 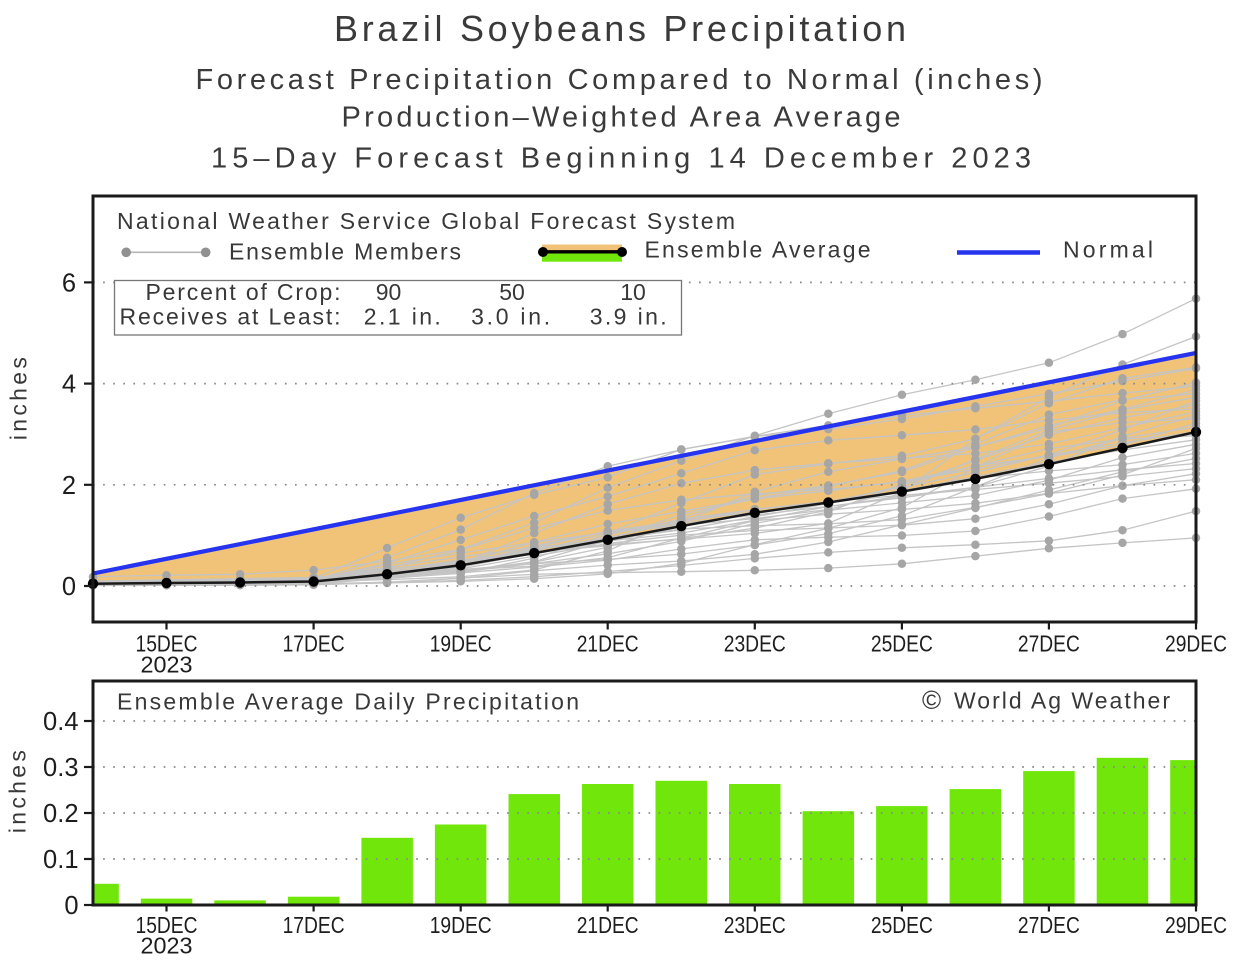 What do you see at coordinates (69, 283) in the screenshot?
I see `svg-text: 6` at bounding box center [69, 283].